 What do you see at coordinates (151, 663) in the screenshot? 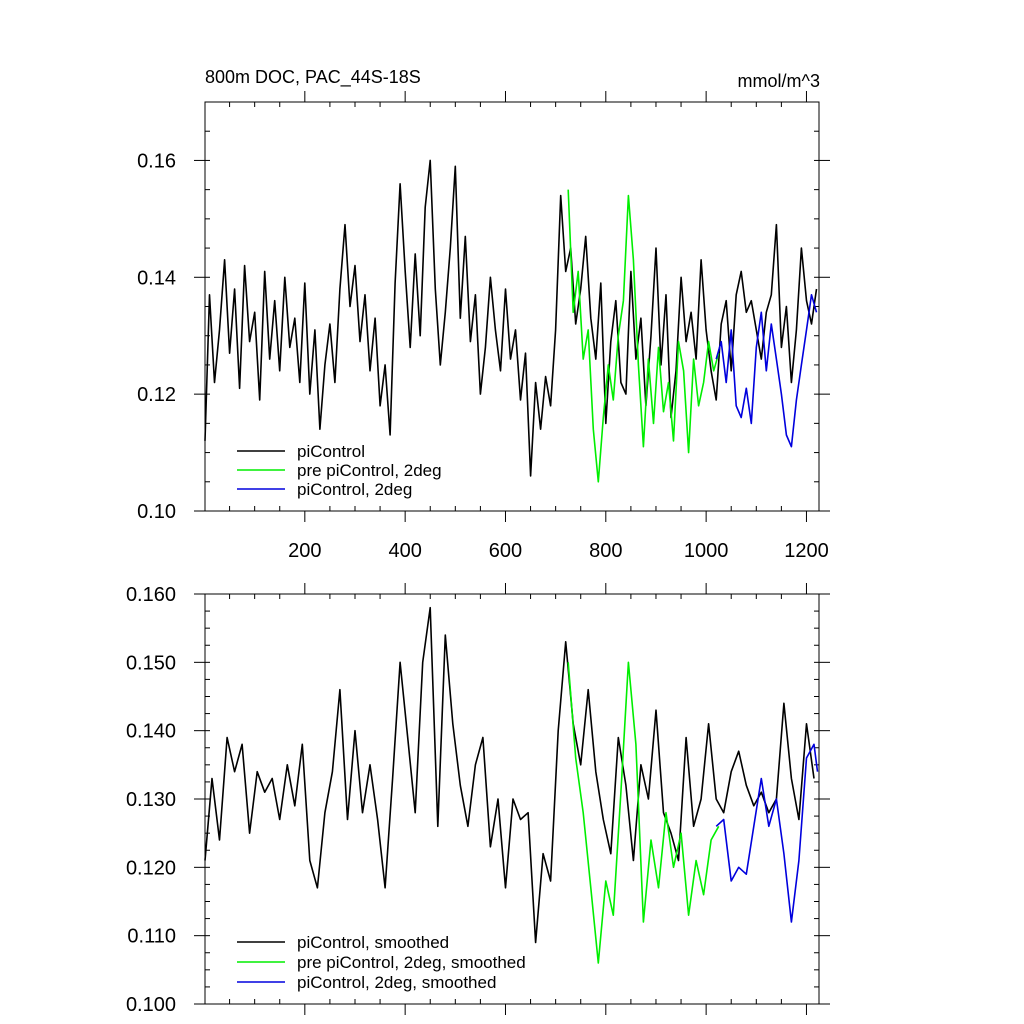
I see `y-tick-label: 0.150` at bounding box center [151, 663].